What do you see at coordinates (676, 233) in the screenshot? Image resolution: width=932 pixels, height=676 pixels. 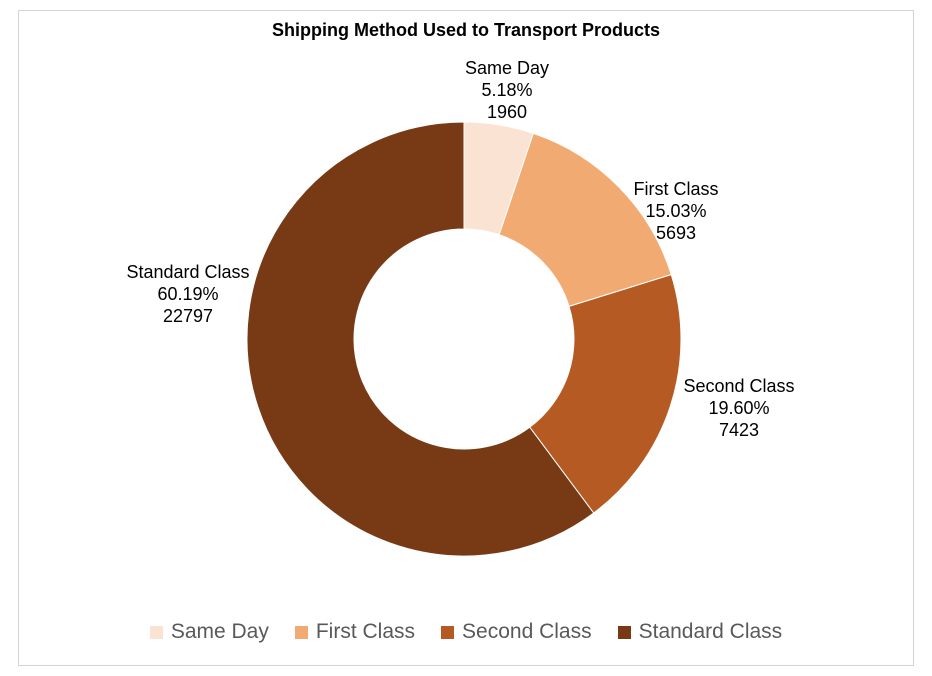 I see `data-label-value: 5693` at bounding box center [676, 233].